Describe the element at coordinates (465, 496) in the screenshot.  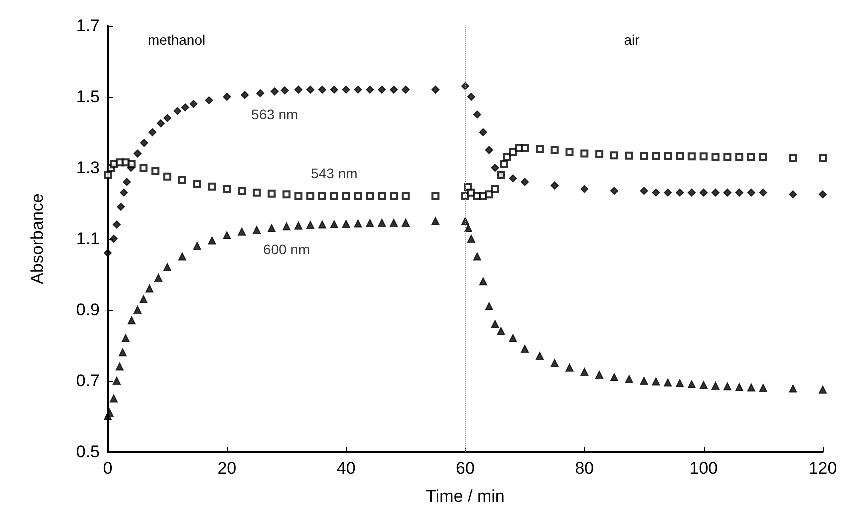
I see `x-axis-title: Time / min` at that location.